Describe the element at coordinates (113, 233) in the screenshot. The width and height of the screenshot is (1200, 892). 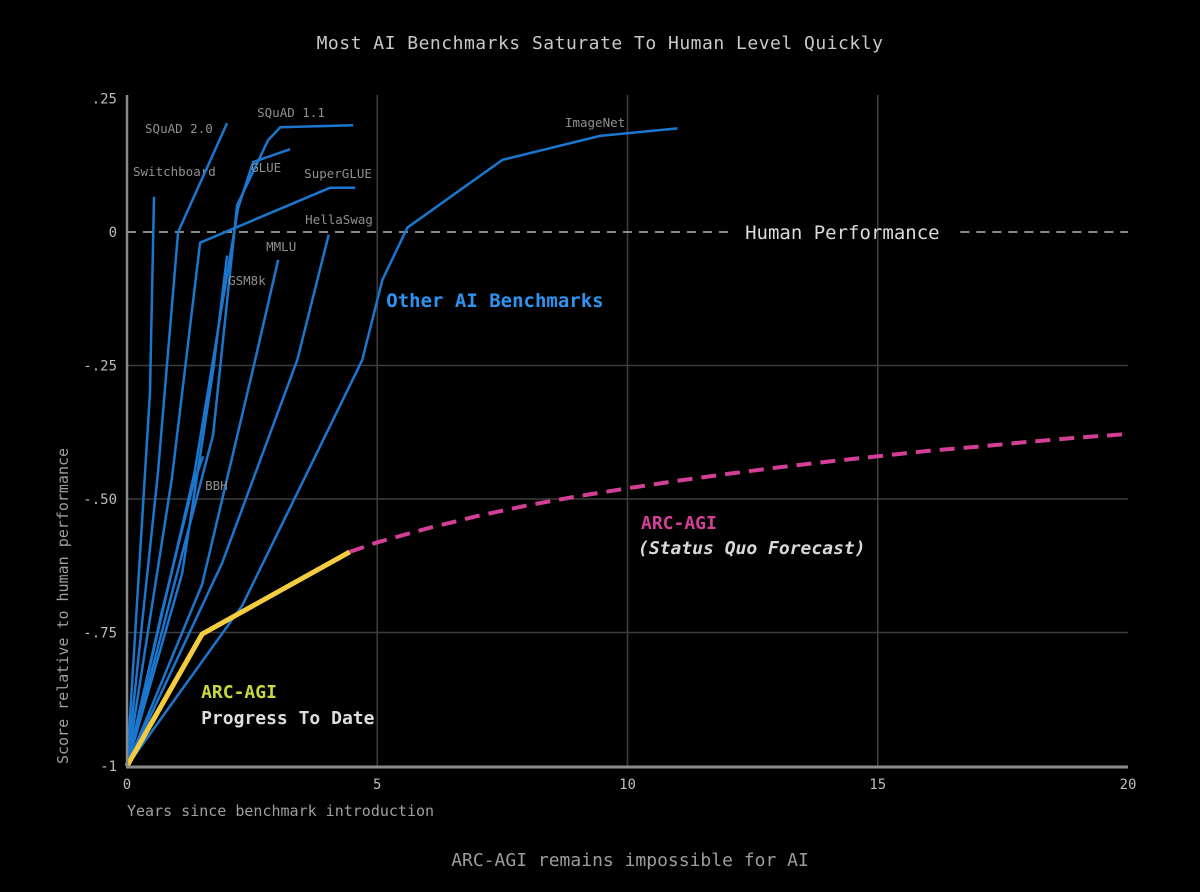
I see `y-tick-label: 0` at that location.